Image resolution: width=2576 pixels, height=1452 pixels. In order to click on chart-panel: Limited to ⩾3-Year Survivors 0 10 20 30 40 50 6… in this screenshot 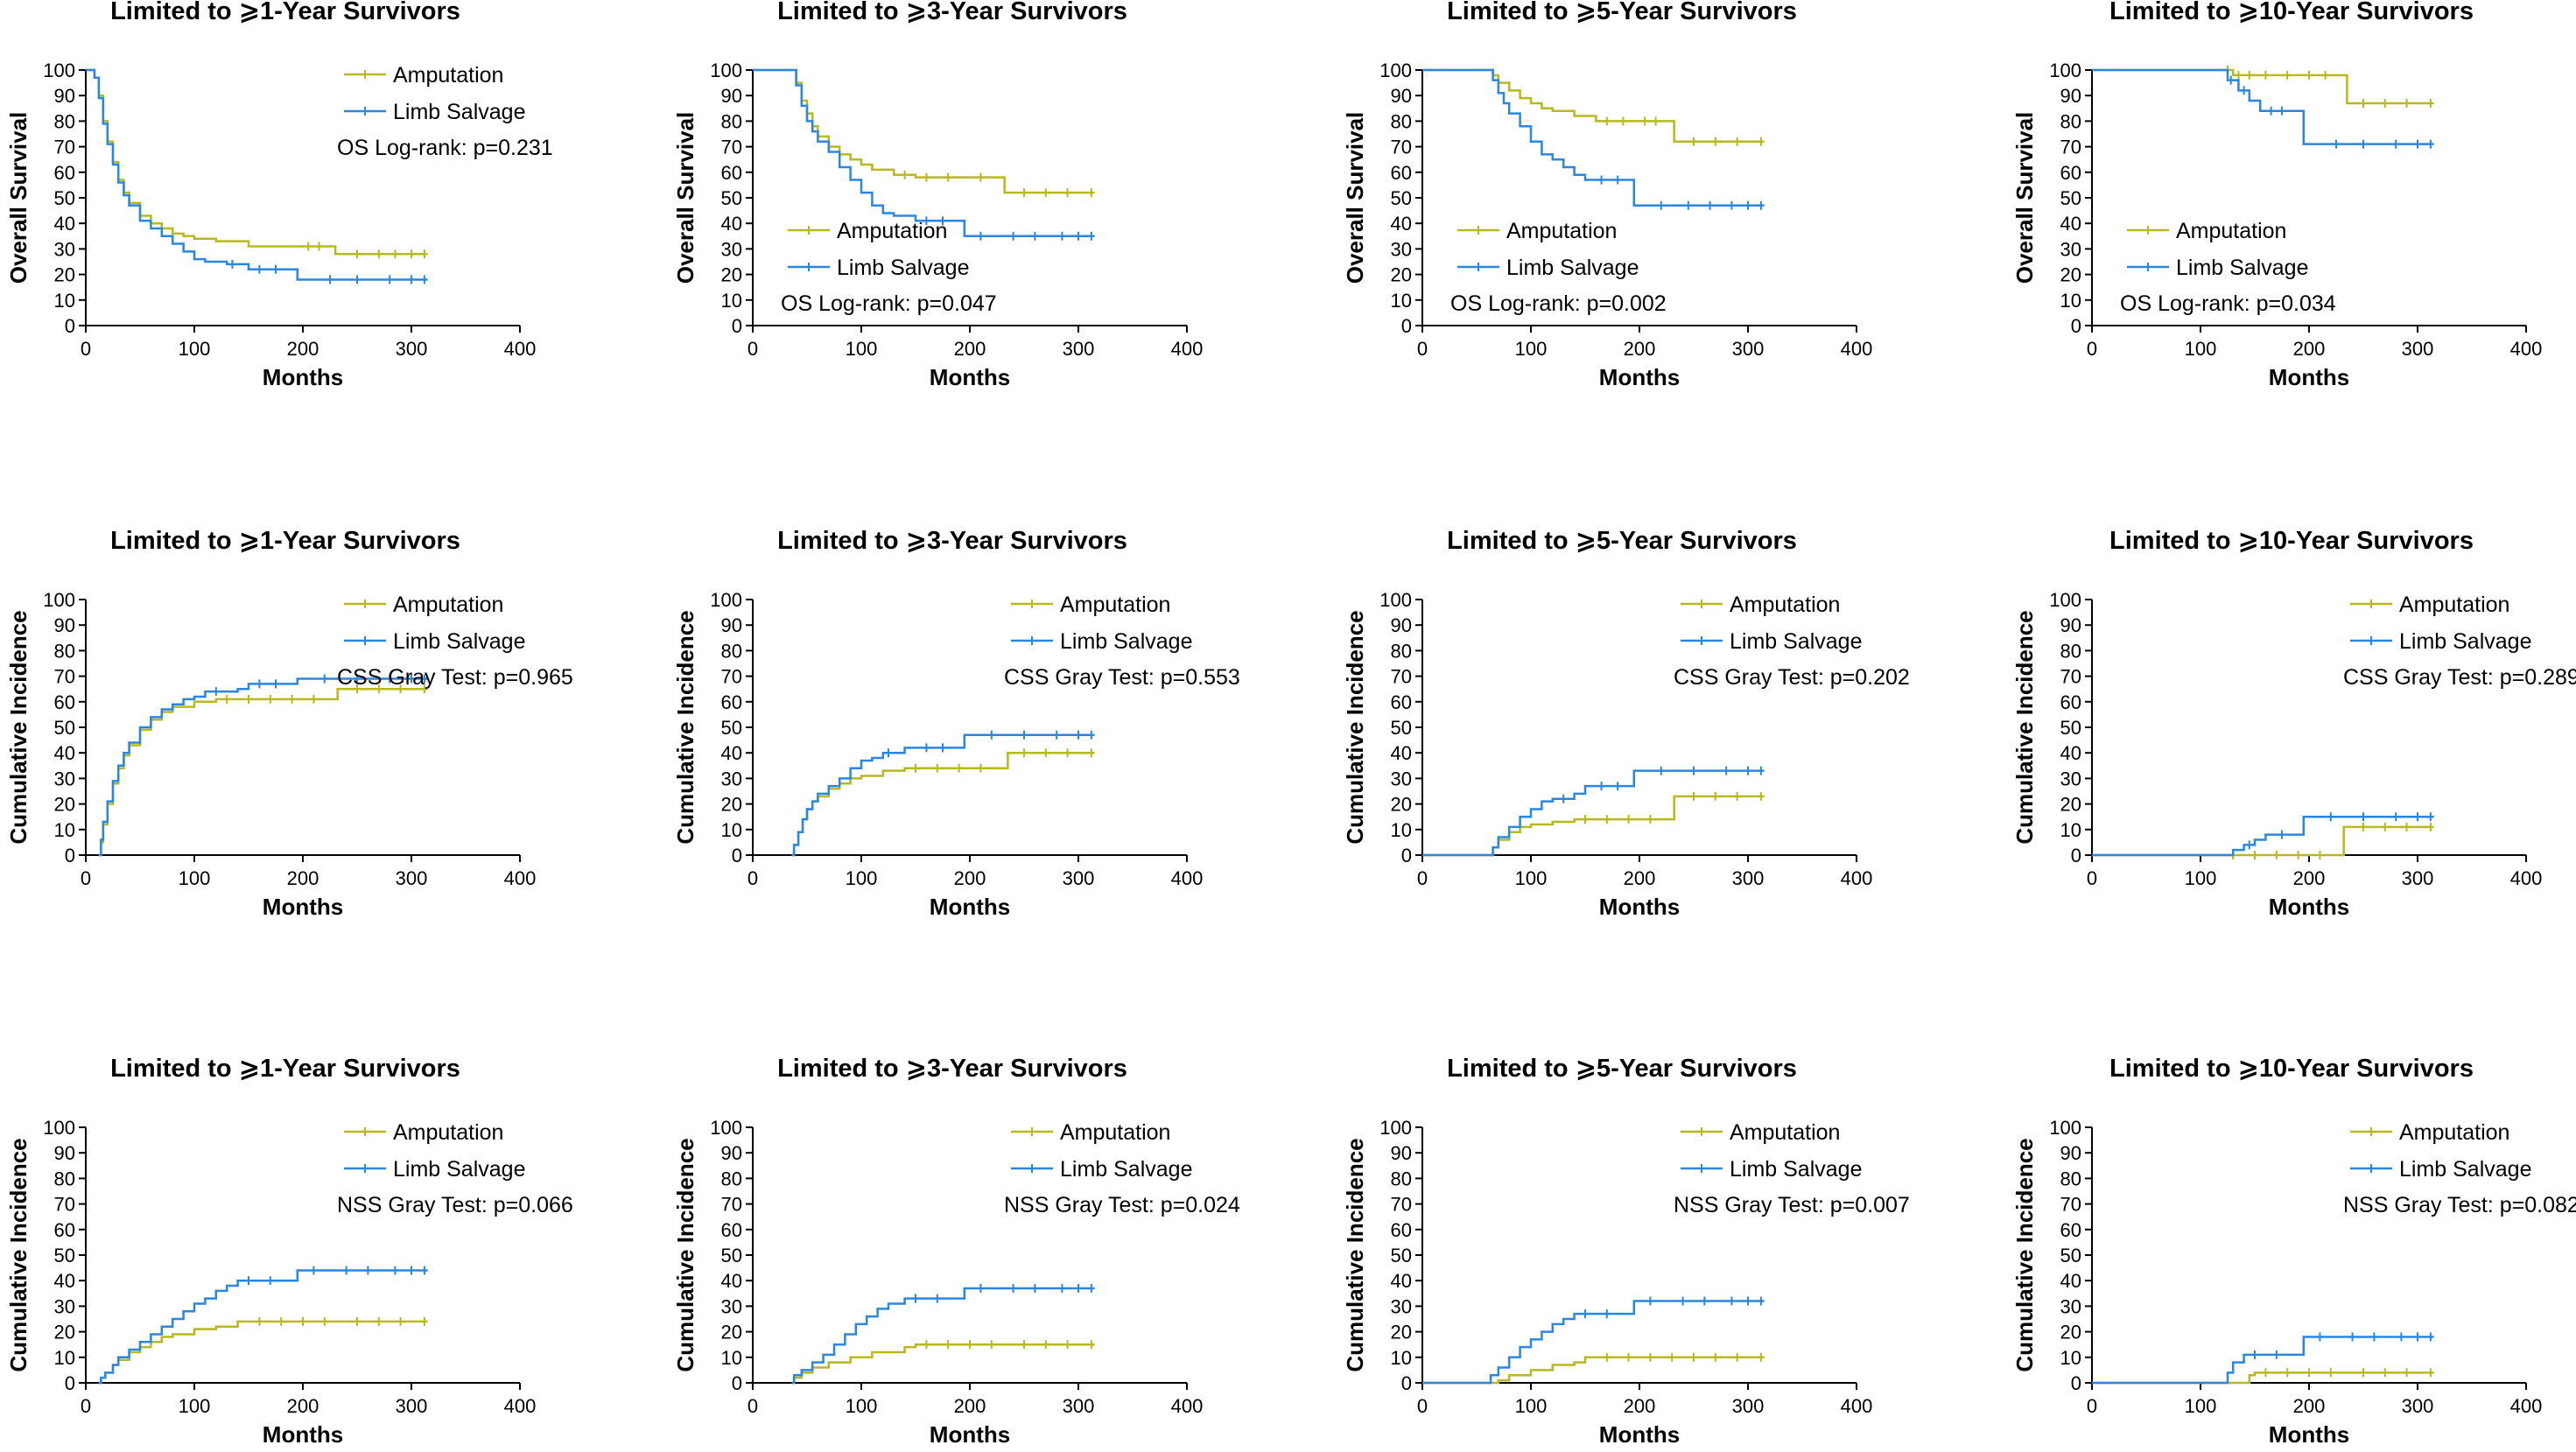, I will do `click(956, 723)`.